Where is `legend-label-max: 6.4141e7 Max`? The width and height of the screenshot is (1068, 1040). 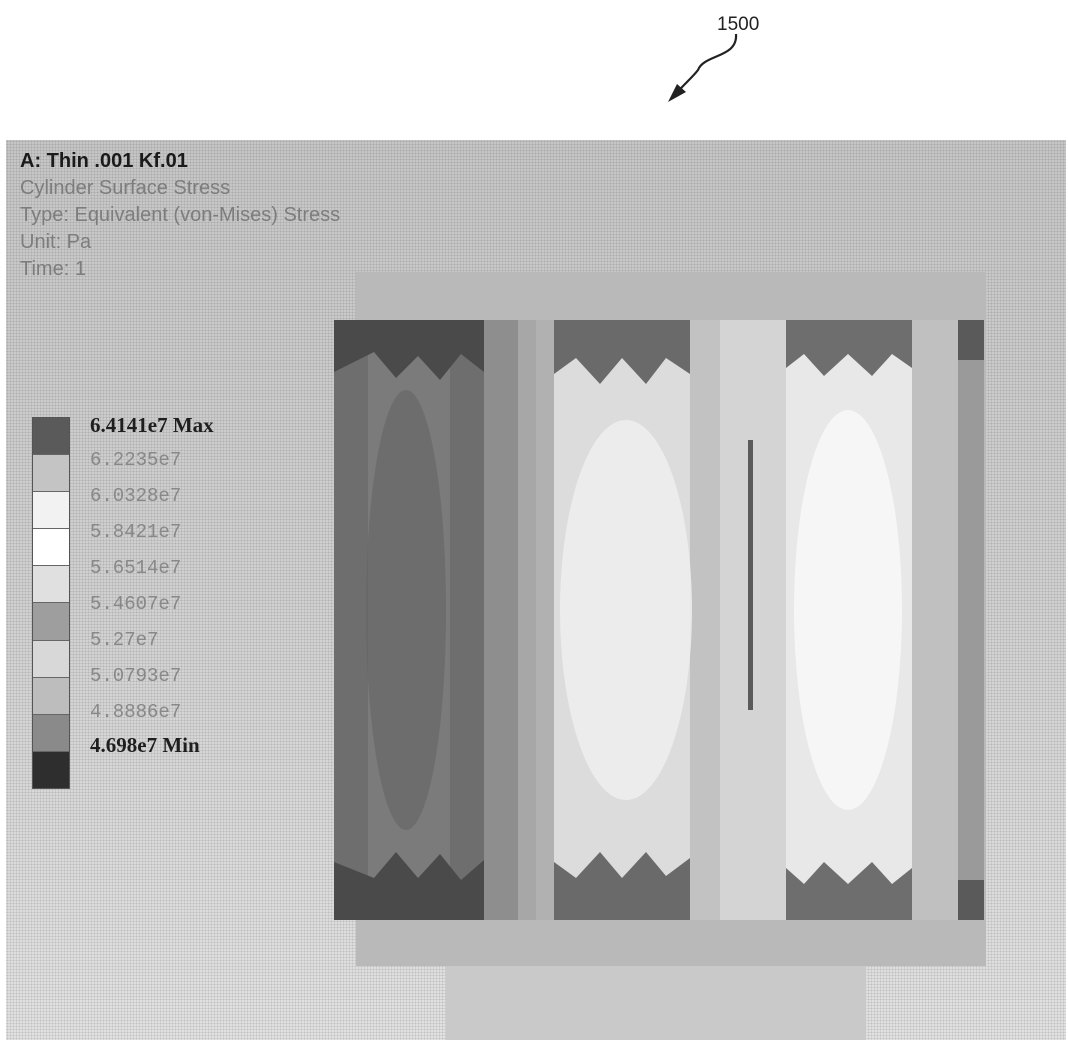 legend-label-max: 6.4141e7 Max is located at coordinates (152, 425).